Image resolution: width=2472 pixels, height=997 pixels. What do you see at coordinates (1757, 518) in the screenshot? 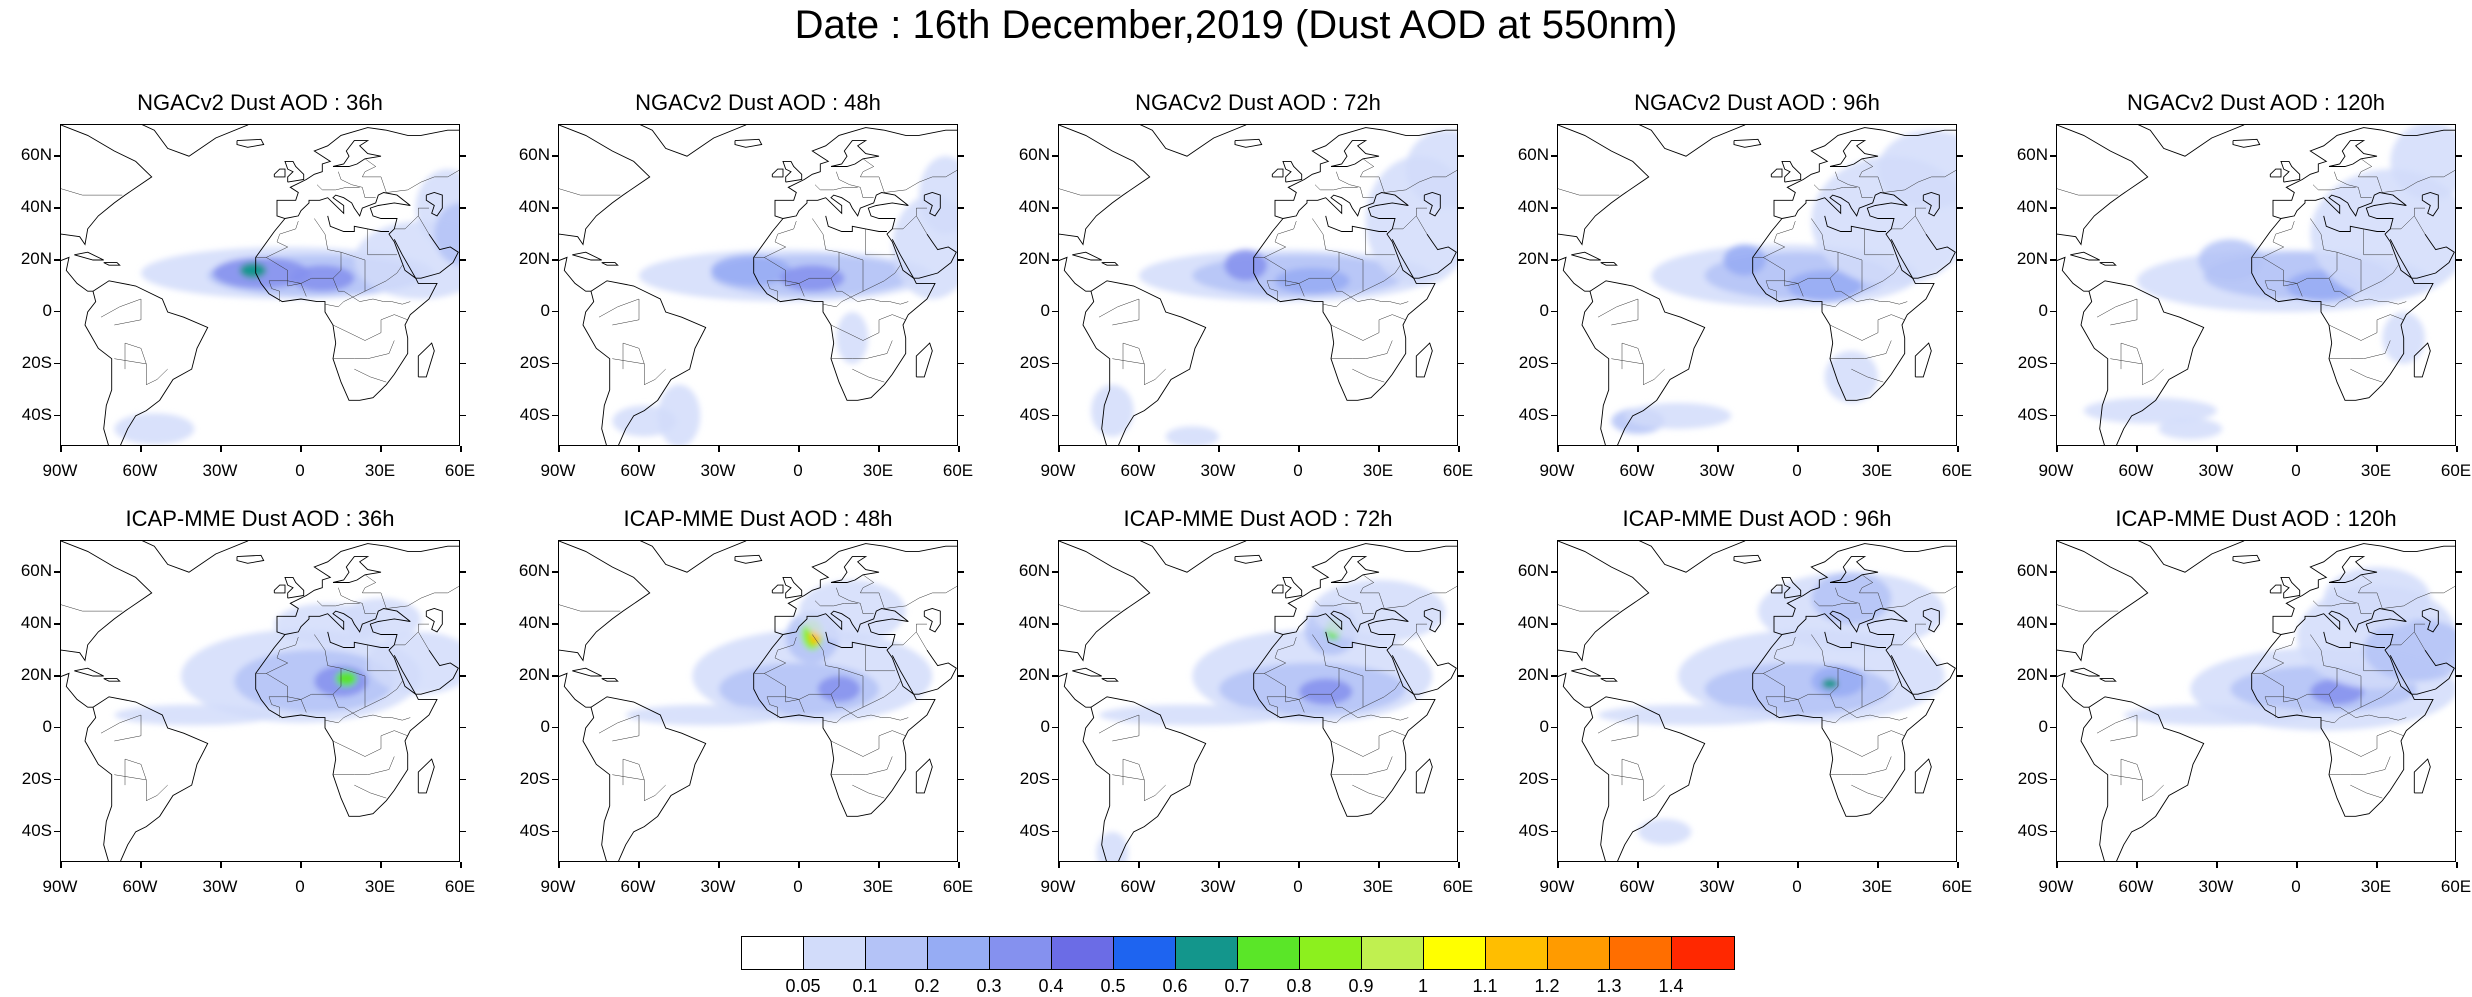
I see `panel-title: ICAP-MME Dust AOD : 96h` at bounding box center [1757, 518].